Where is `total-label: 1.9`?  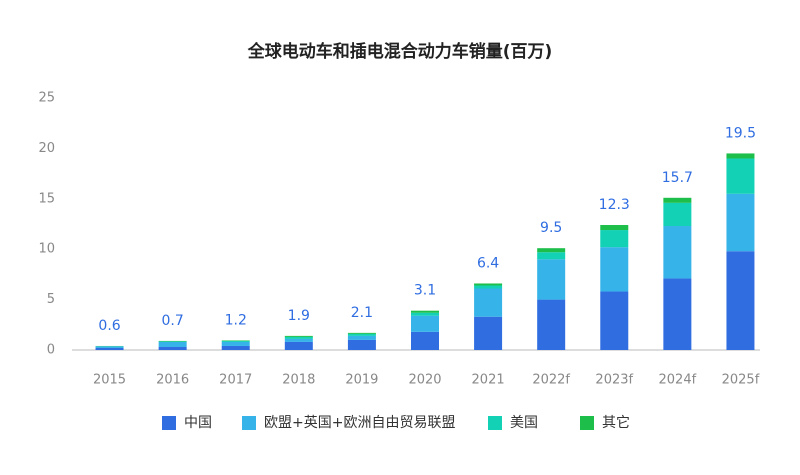 total-label: 1.9 is located at coordinates (299, 316).